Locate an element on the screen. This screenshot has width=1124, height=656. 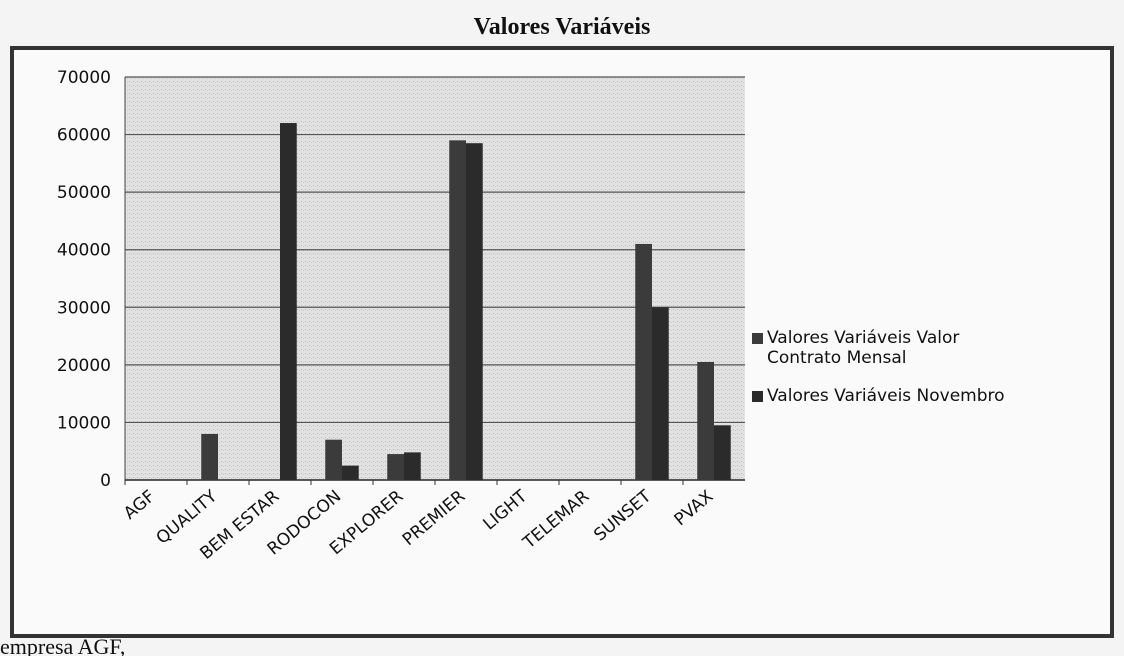
footer-text: empresa AGF, is located at coordinates (62, 645).